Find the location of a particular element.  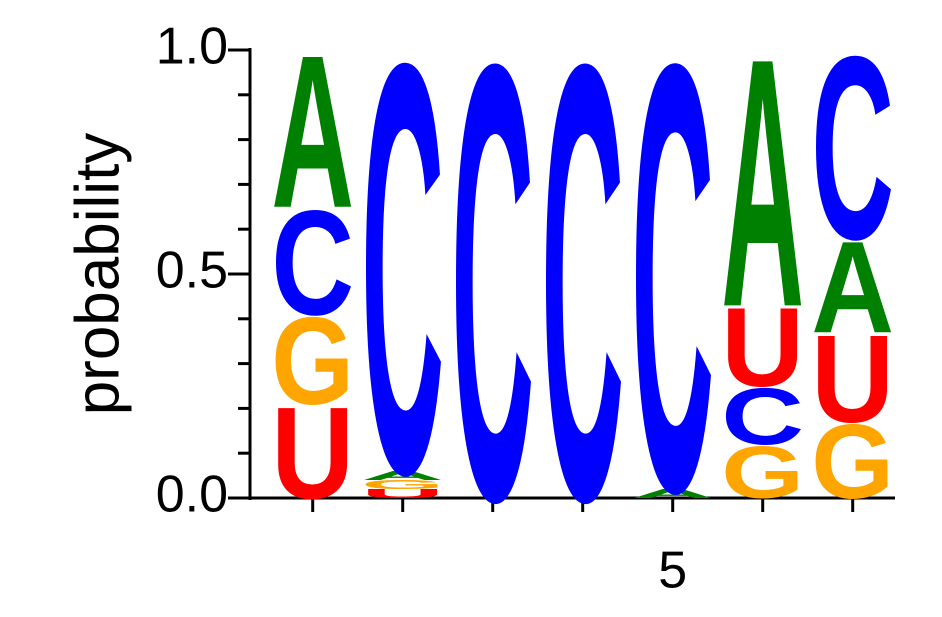

y-tick-label: 0.5 is located at coordinates (192, 271).